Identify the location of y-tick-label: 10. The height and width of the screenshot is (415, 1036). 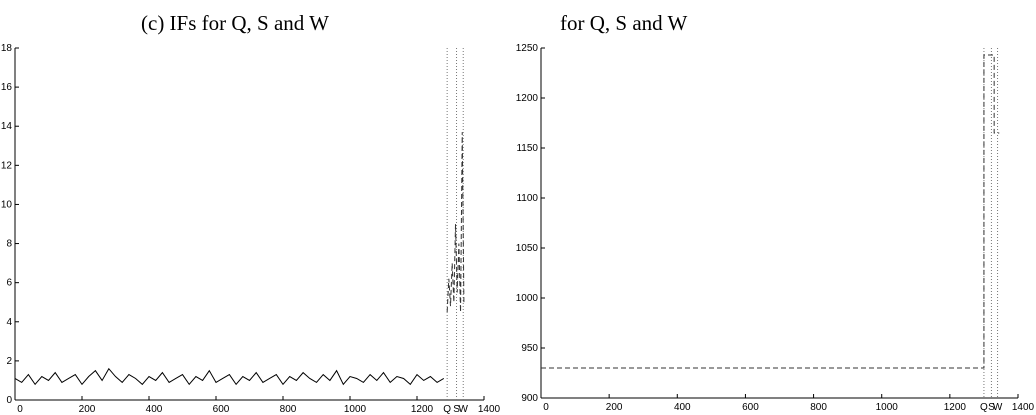
(7, 204).